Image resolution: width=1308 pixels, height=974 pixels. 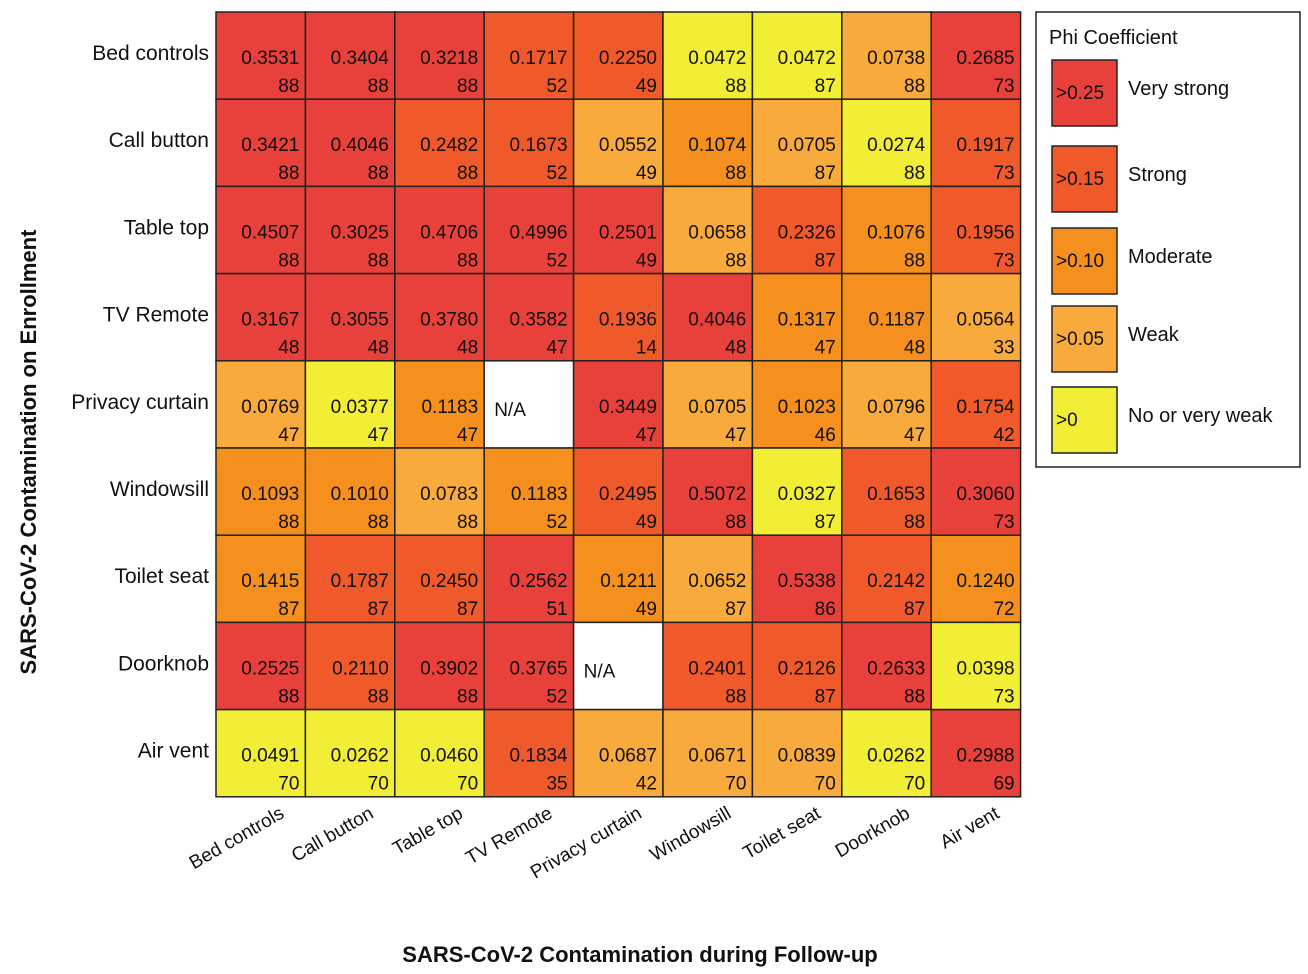 What do you see at coordinates (159, 140) in the screenshot?
I see `row-label: Call button` at bounding box center [159, 140].